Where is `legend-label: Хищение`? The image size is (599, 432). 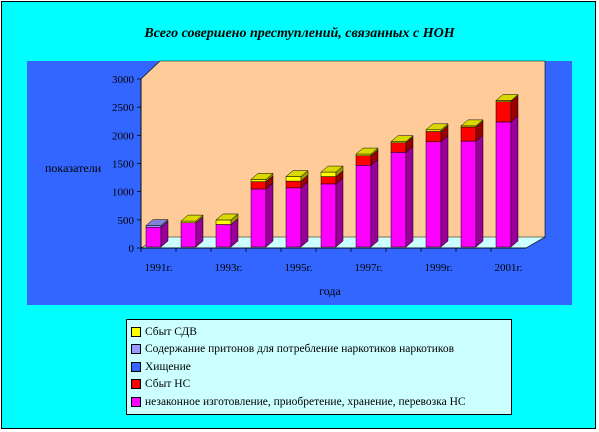 legend-label: Хищение is located at coordinates (168, 366).